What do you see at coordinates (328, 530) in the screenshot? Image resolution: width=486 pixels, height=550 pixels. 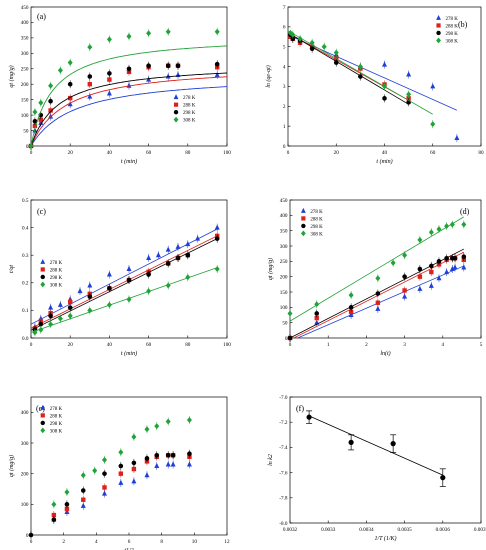 I see `x-tick-label: 0.0033` at bounding box center [328, 530].